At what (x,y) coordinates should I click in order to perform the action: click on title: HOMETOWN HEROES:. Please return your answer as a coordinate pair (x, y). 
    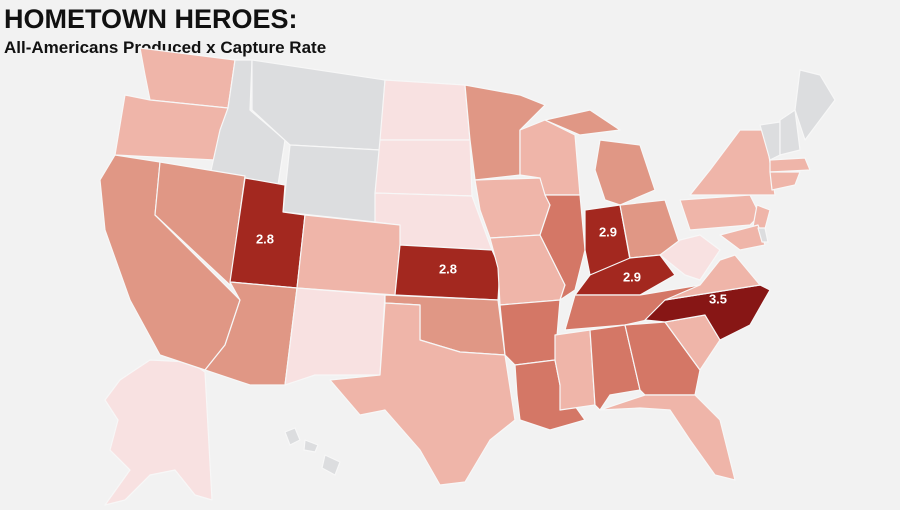
    Looking at the image, I should click on (151, 19).